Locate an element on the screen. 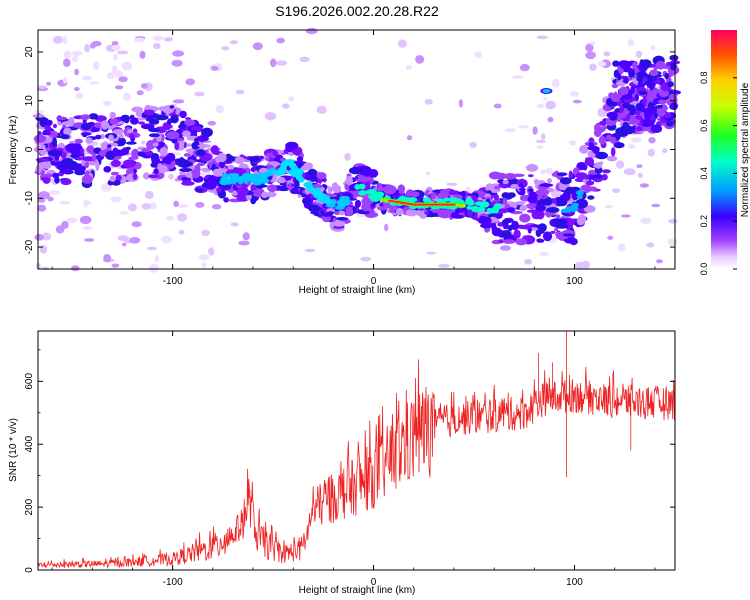  x-tick-label: 0 is located at coordinates (374, 582).